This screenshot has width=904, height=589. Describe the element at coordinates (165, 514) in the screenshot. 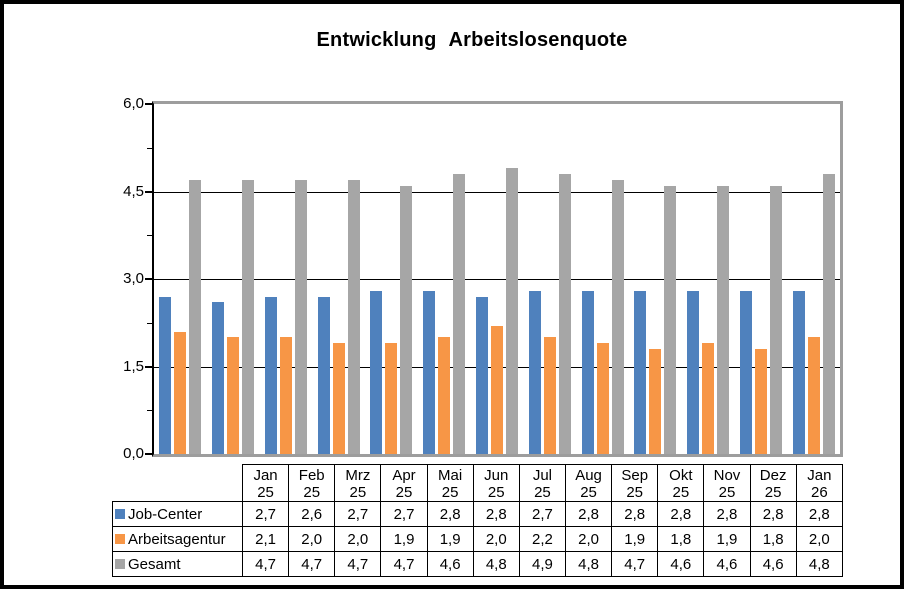

I see `series-name: Job-Center` at that location.